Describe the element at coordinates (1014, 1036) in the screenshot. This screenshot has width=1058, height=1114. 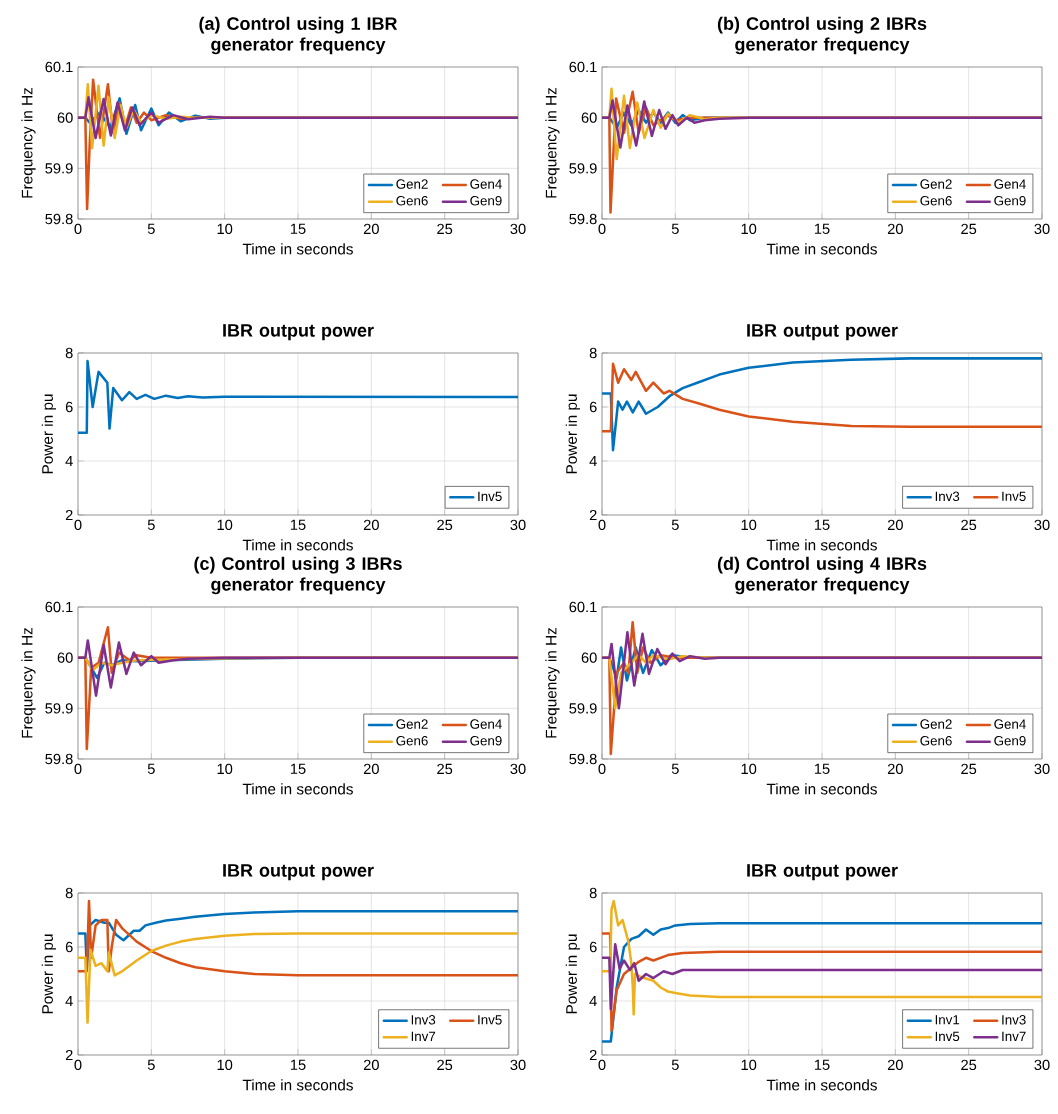
I see `legend-label: Inv7` at that location.